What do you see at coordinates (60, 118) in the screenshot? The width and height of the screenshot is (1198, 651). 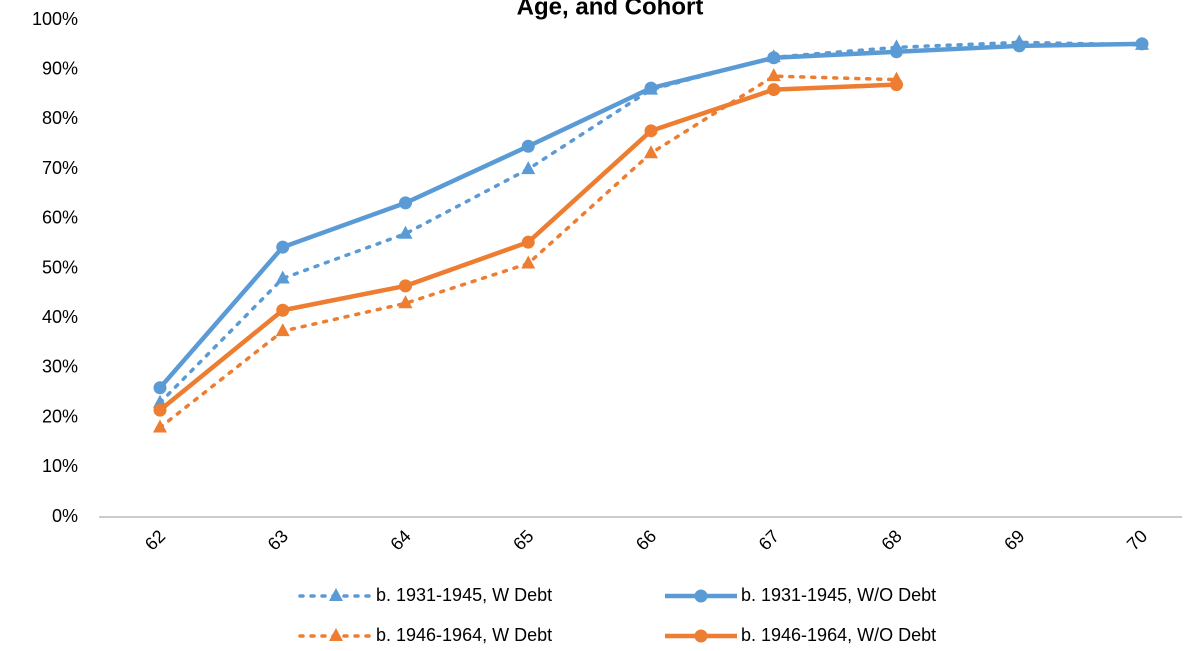 I see `y-tick-label: 80%` at bounding box center [60, 118].